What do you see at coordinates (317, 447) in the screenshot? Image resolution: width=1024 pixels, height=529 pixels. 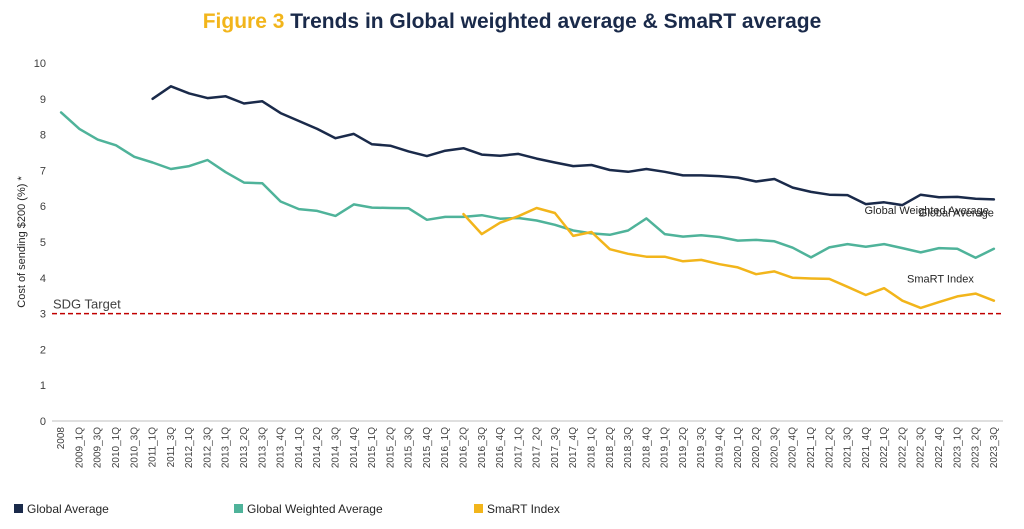 I see `x-tick-label: 2014_2Q` at bounding box center [317, 447].